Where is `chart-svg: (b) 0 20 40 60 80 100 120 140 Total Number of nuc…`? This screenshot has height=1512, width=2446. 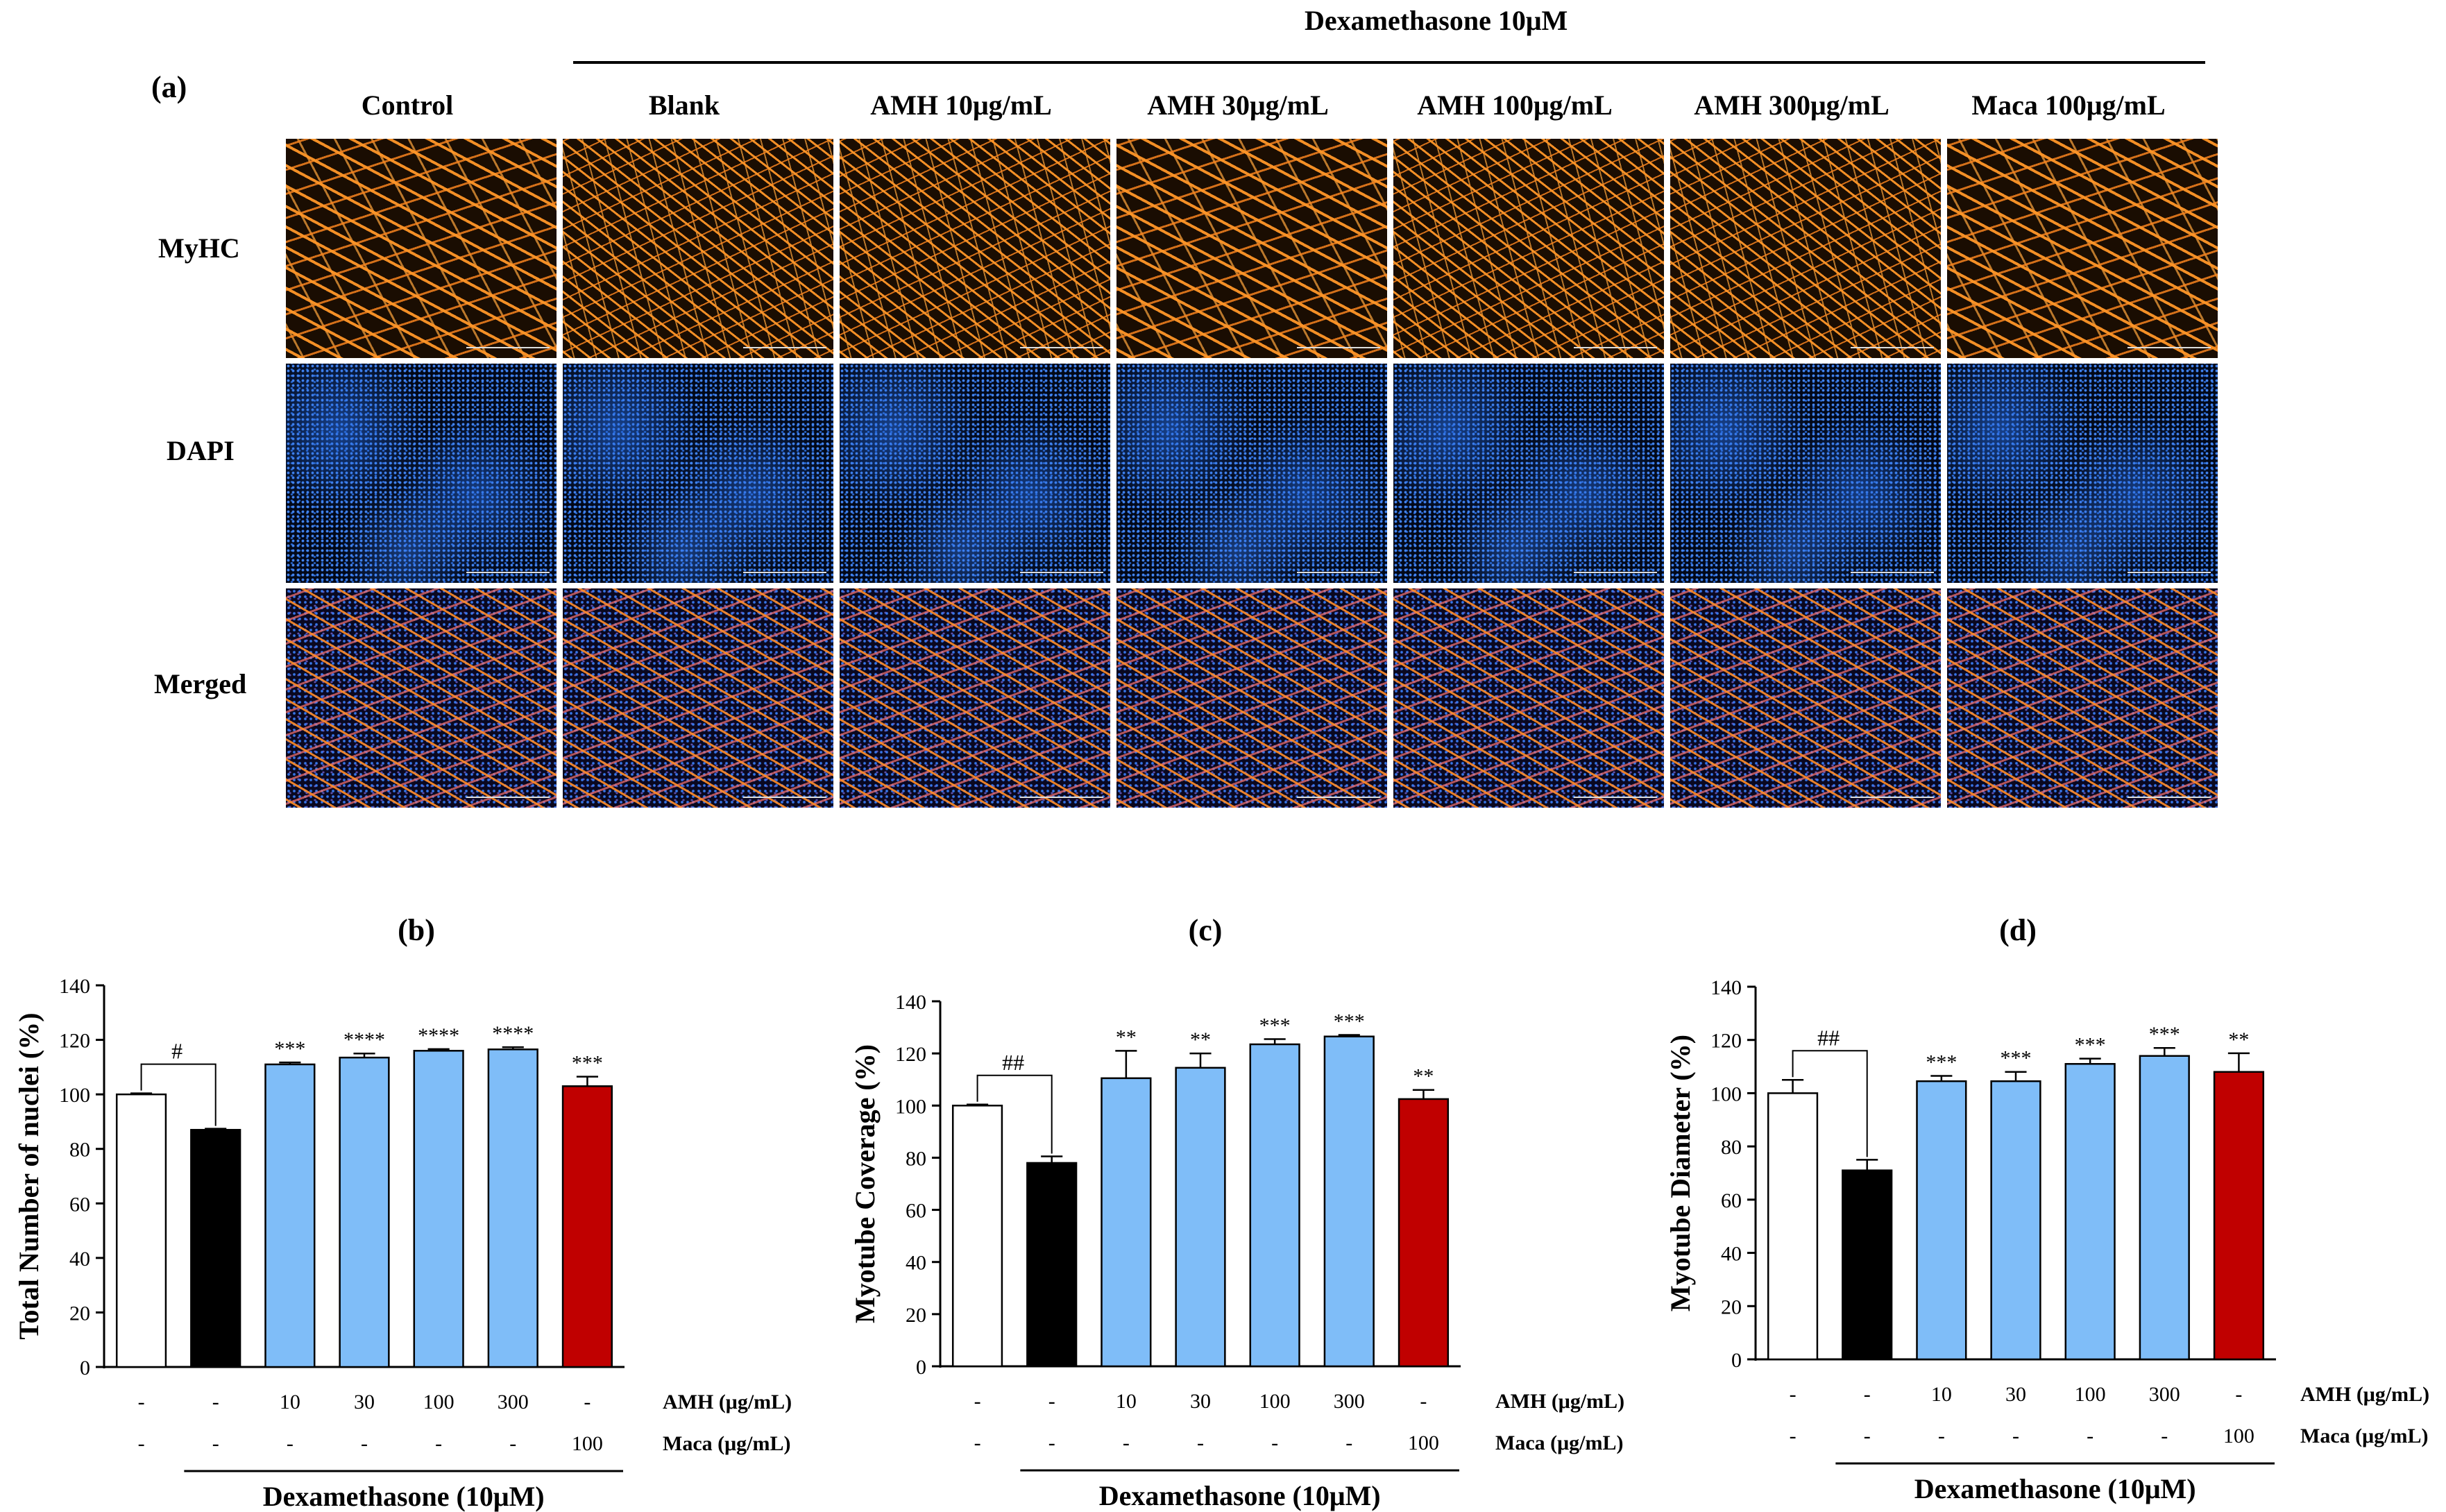 chart-svg: (b) 0 20 40 60 80 100 120 140 Total Number of nuc… is located at coordinates (402, 1212).